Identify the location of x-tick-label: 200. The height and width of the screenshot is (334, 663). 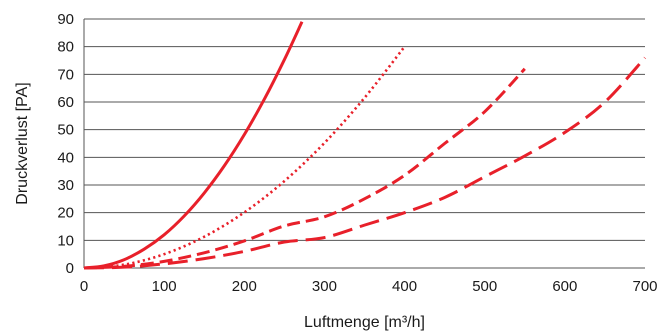
(244, 286).